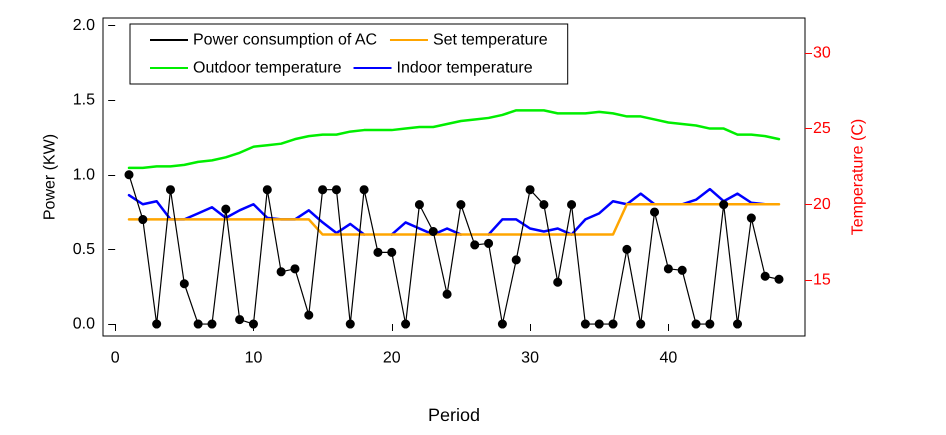  I want to click on x-axis-title: Period, so click(454, 415).